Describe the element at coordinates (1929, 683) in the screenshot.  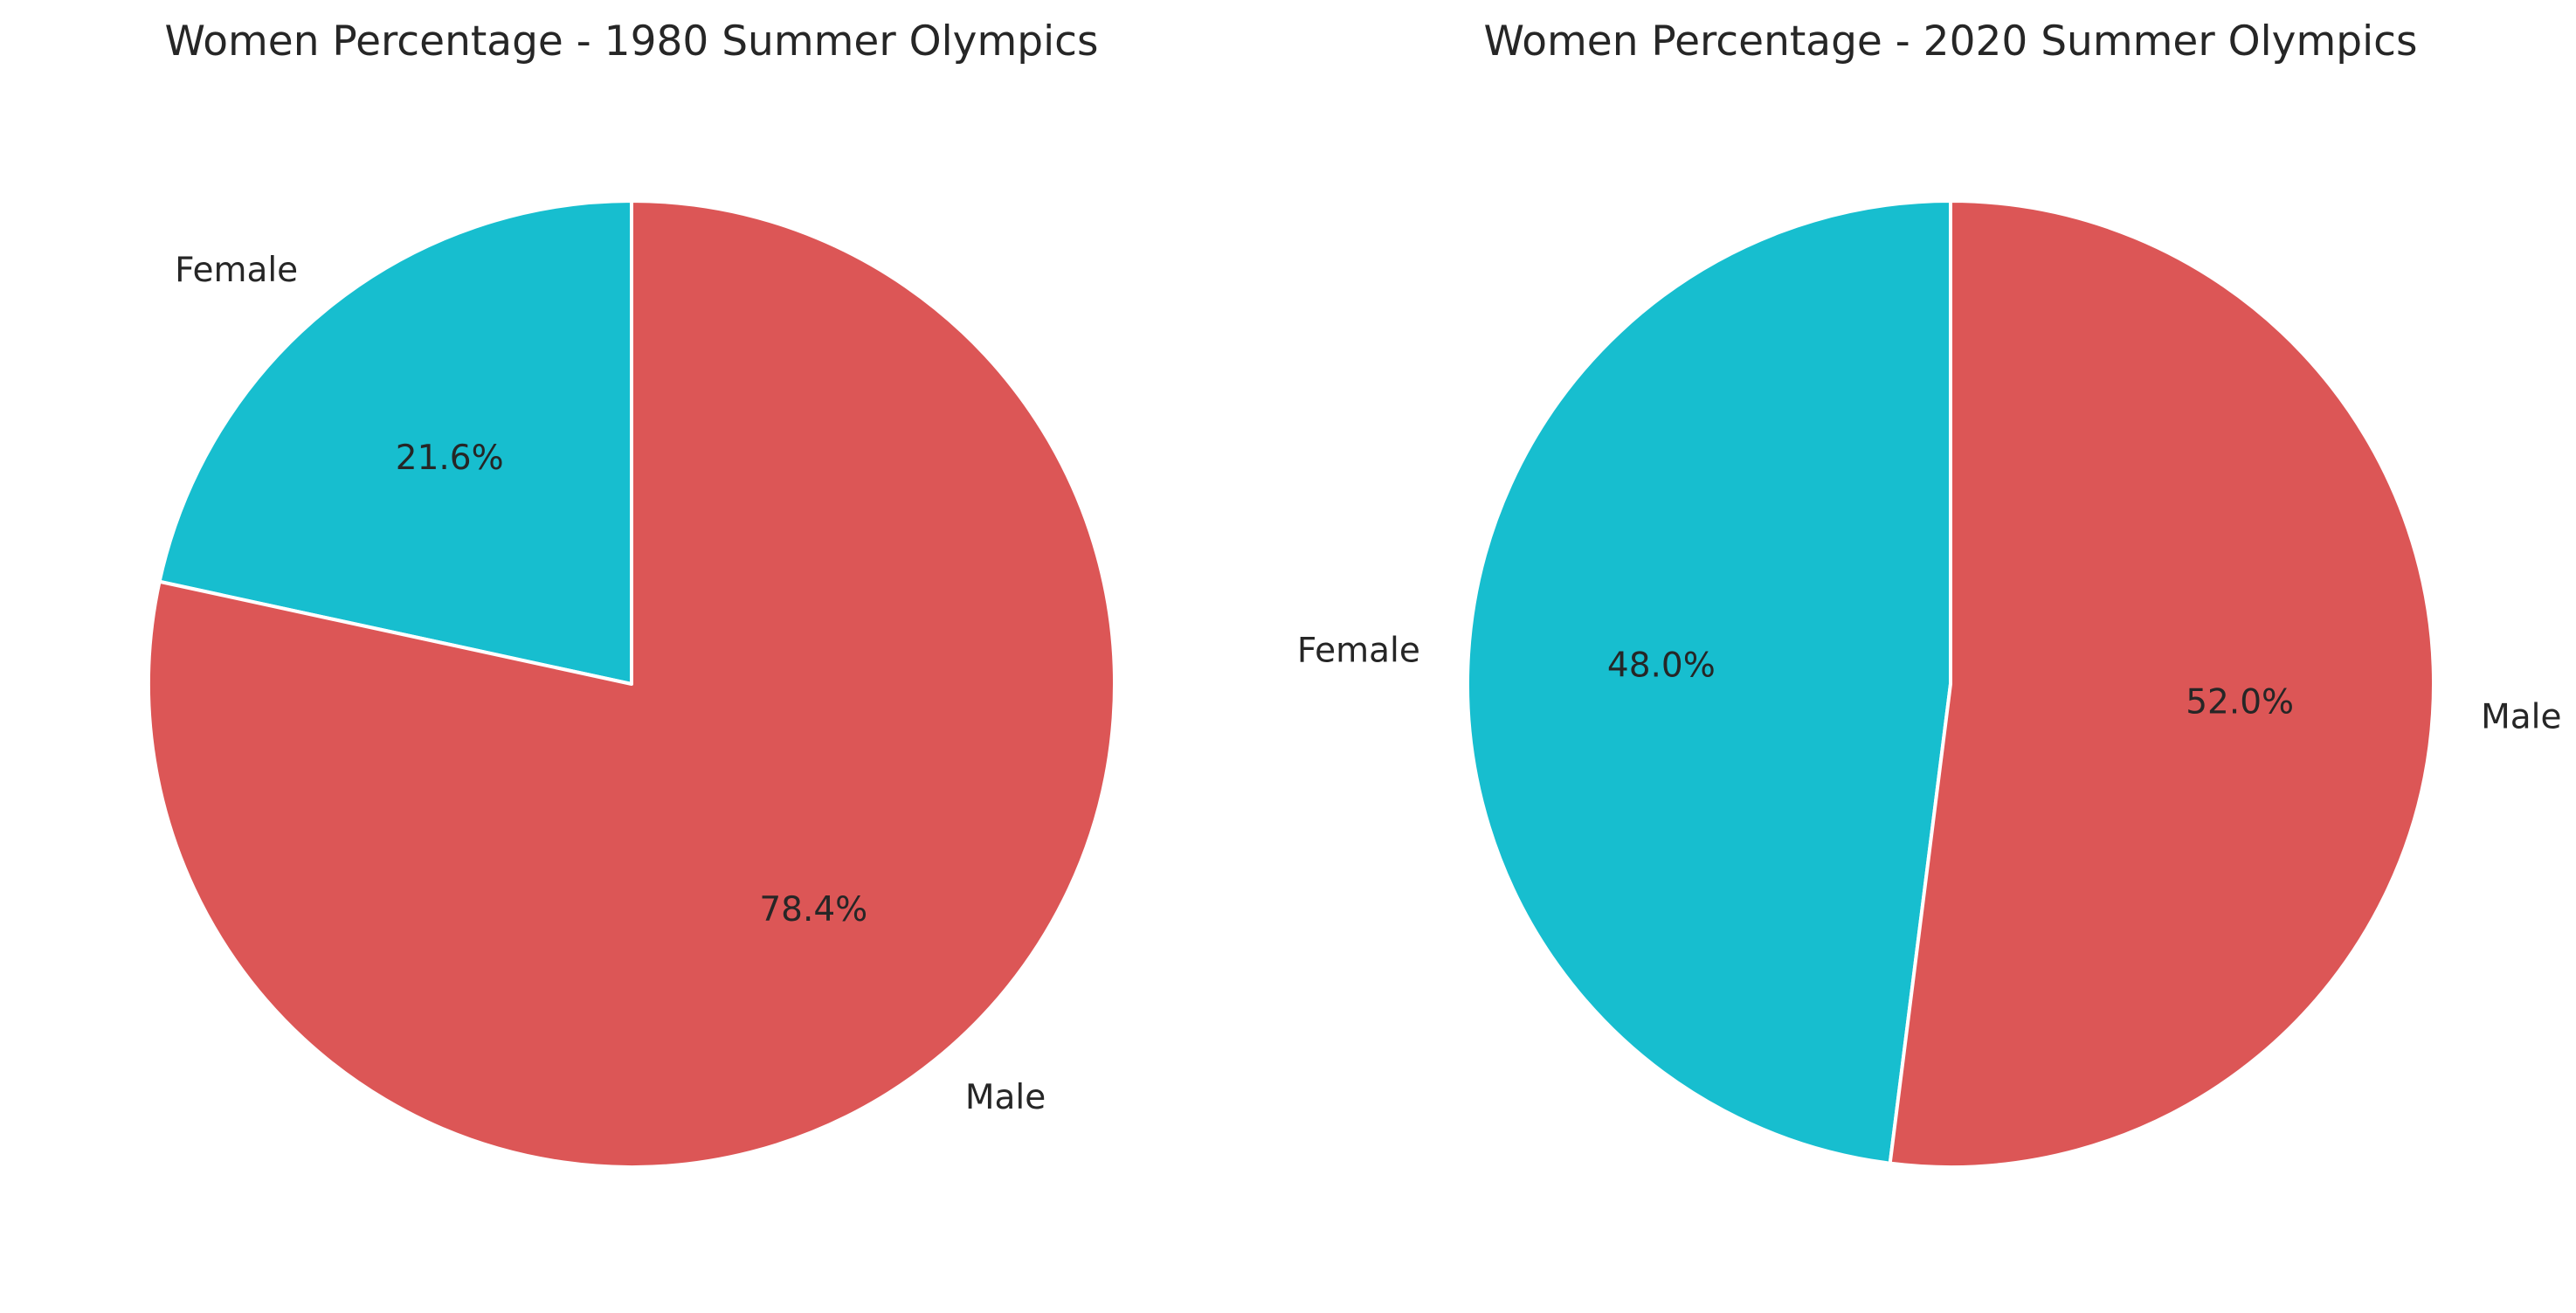
I see `pie-labels: Female 48.0% Male 52.0%` at that location.